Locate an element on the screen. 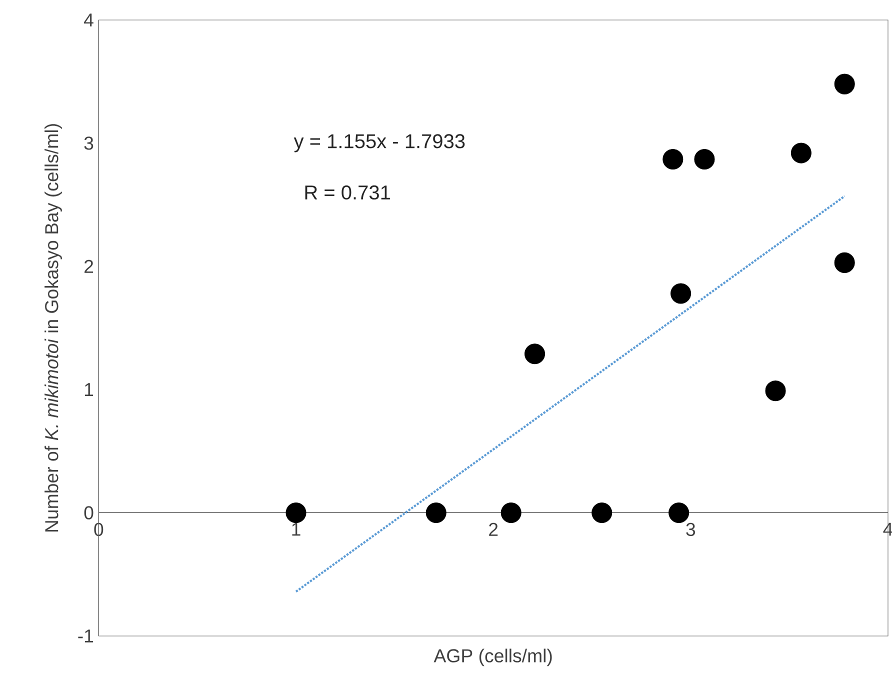 The image size is (892, 692). x-tick-label: 1 is located at coordinates (296, 529).